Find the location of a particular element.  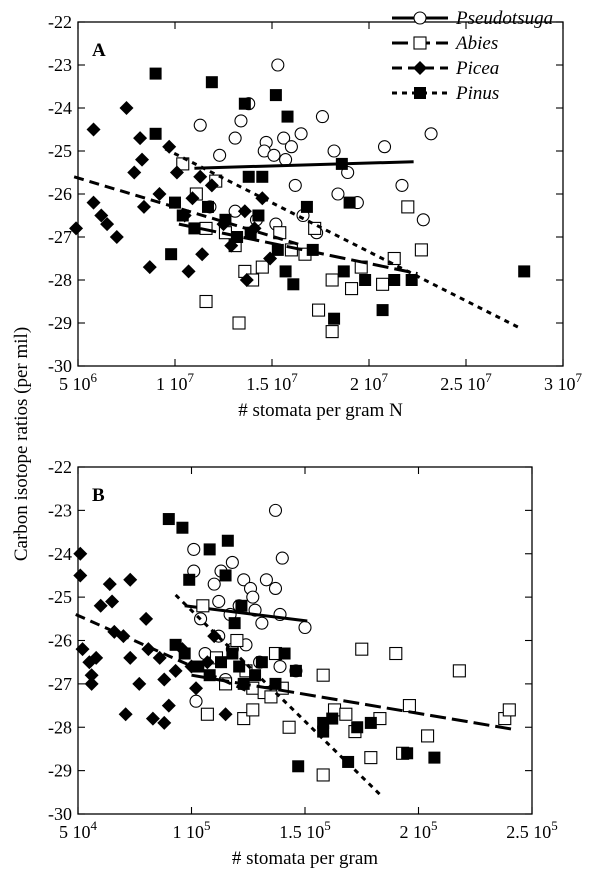

legend-marker is located at coordinates (420, 68).